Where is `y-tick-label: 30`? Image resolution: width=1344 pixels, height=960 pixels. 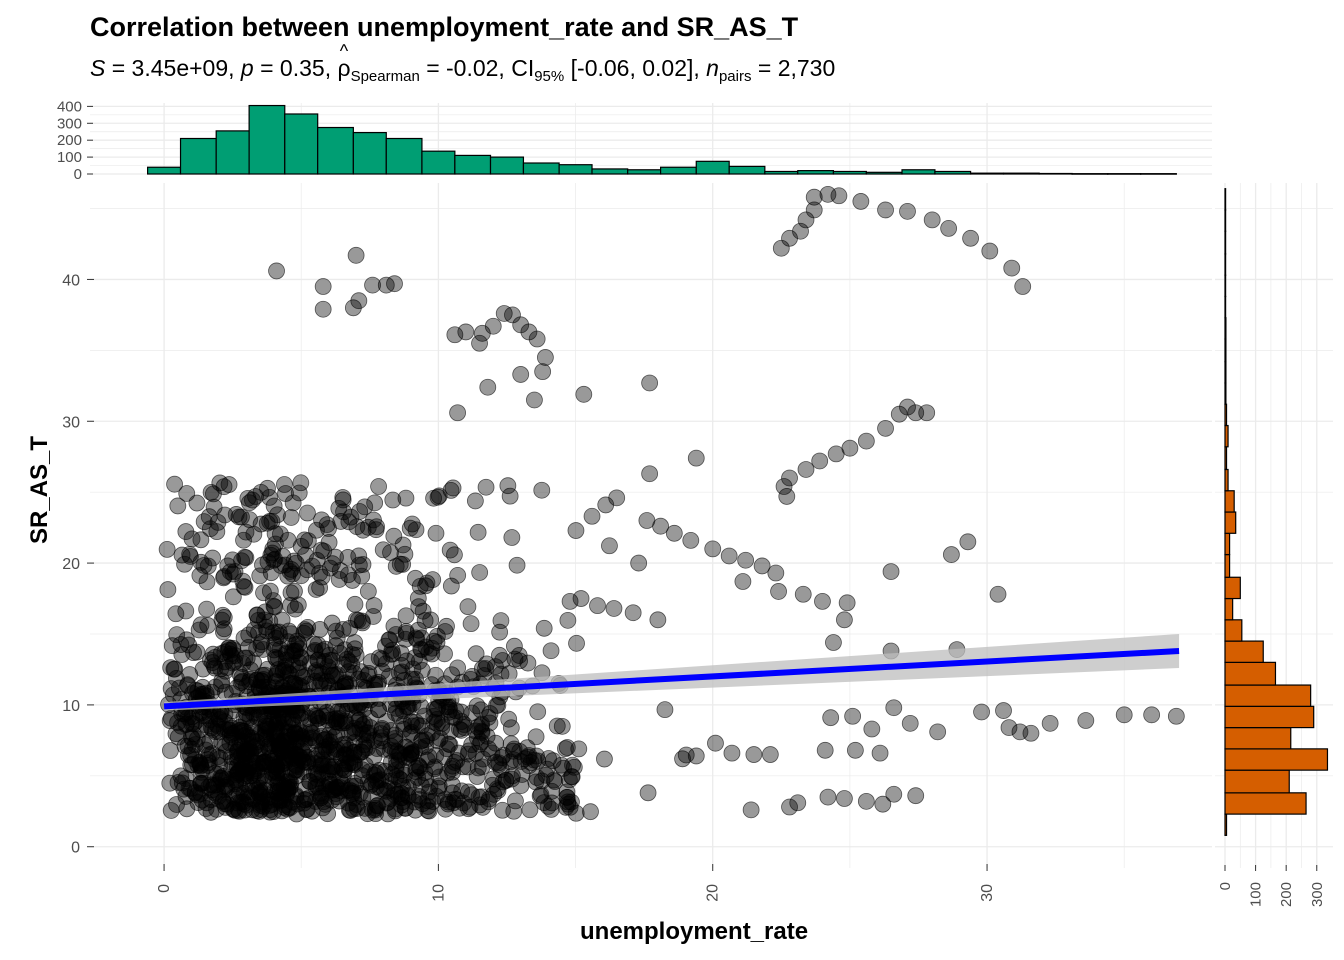 y-tick-label: 30 is located at coordinates (71, 422).